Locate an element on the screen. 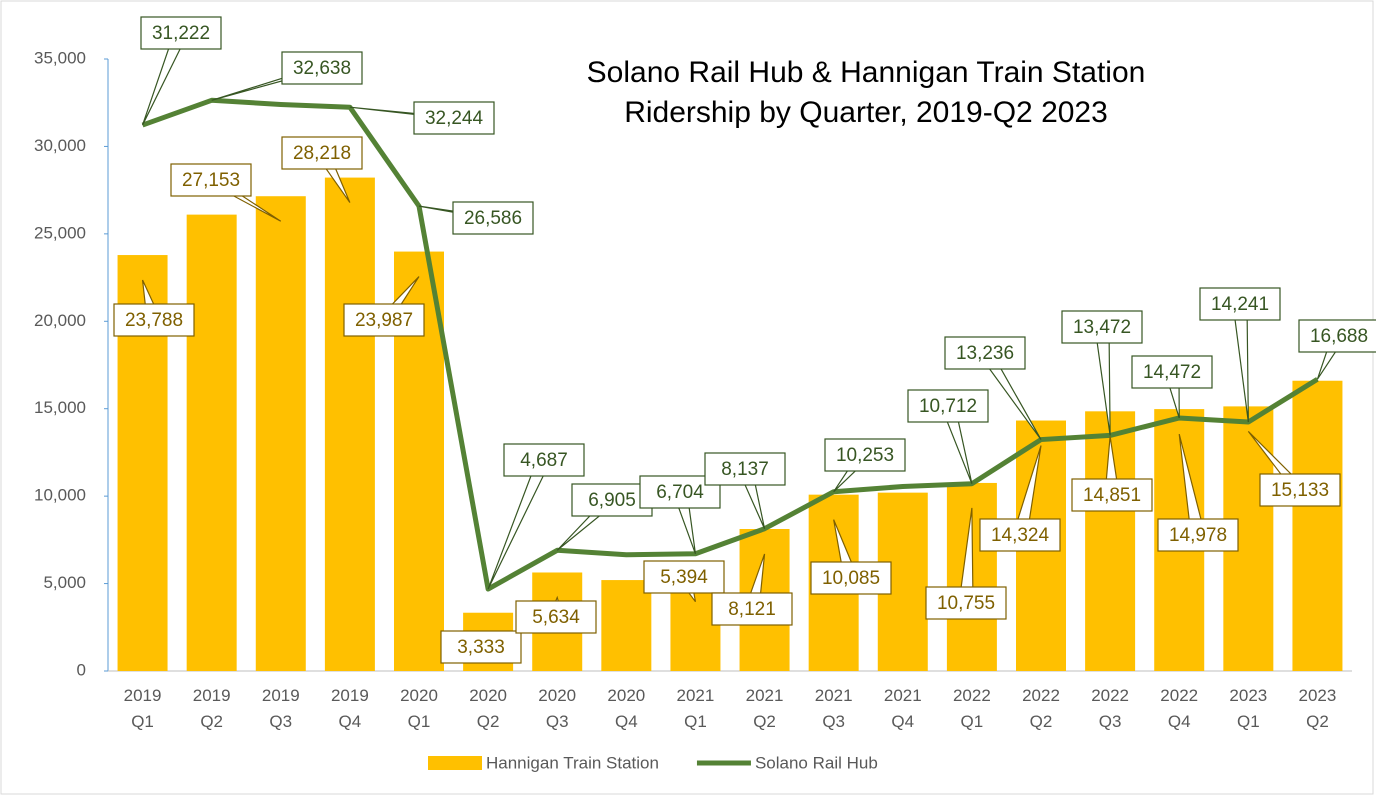  y-tick-label: 30,000 is located at coordinates (60, 145).